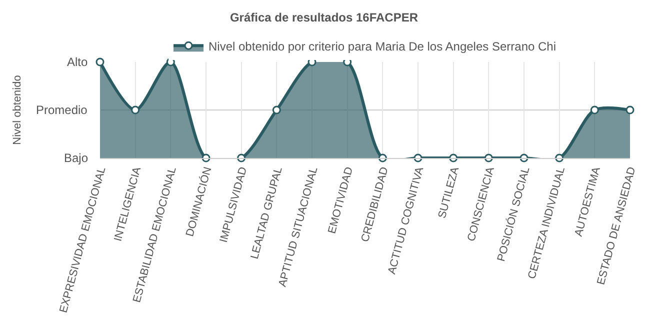  What do you see at coordinates (324, 17) in the screenshot?
I see `chart-title: Gráfica de resultados 16FACPER` at bounding box center [324, 17].